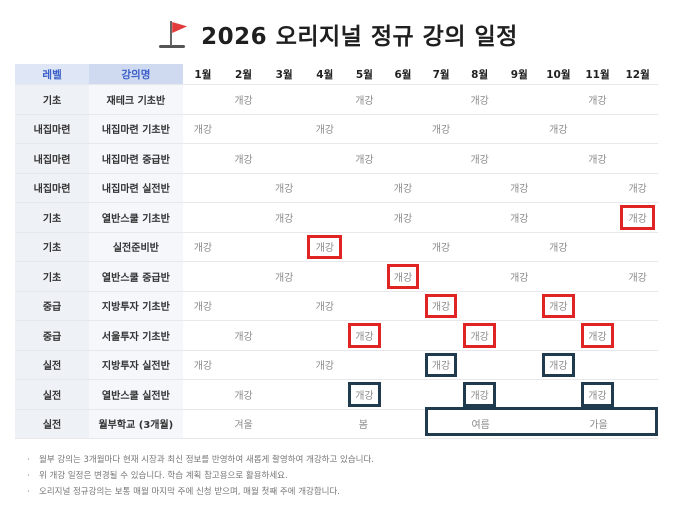 The height and width of the screenshot is (521, 675). Describe the element at coordinates (363, 424) in the screenshot. I see `season-spring: 봄` at that location.